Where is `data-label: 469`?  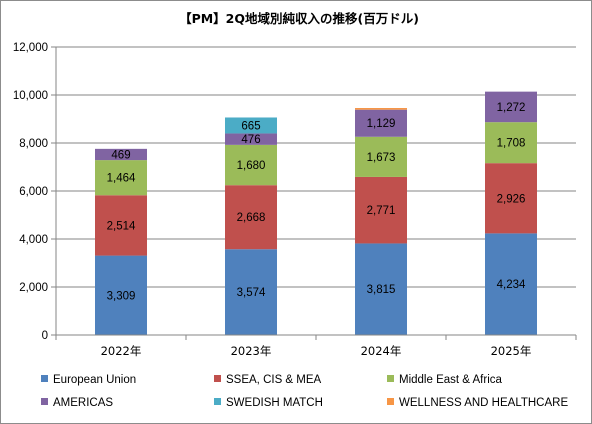 data-label: 469 is located at coordinates (120, 155).